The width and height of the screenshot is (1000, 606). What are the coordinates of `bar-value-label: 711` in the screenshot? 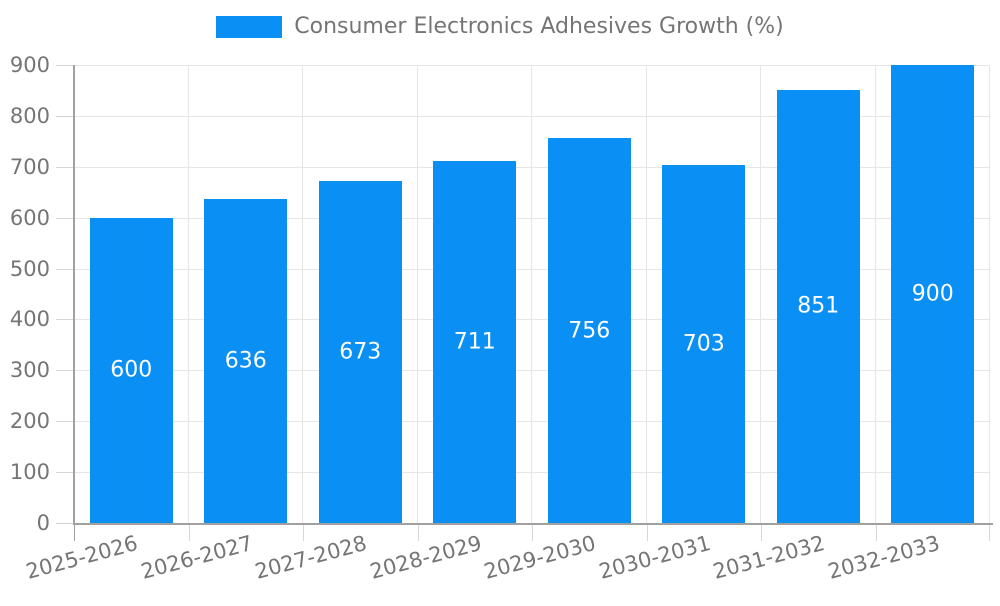 It's located at (474, 342).